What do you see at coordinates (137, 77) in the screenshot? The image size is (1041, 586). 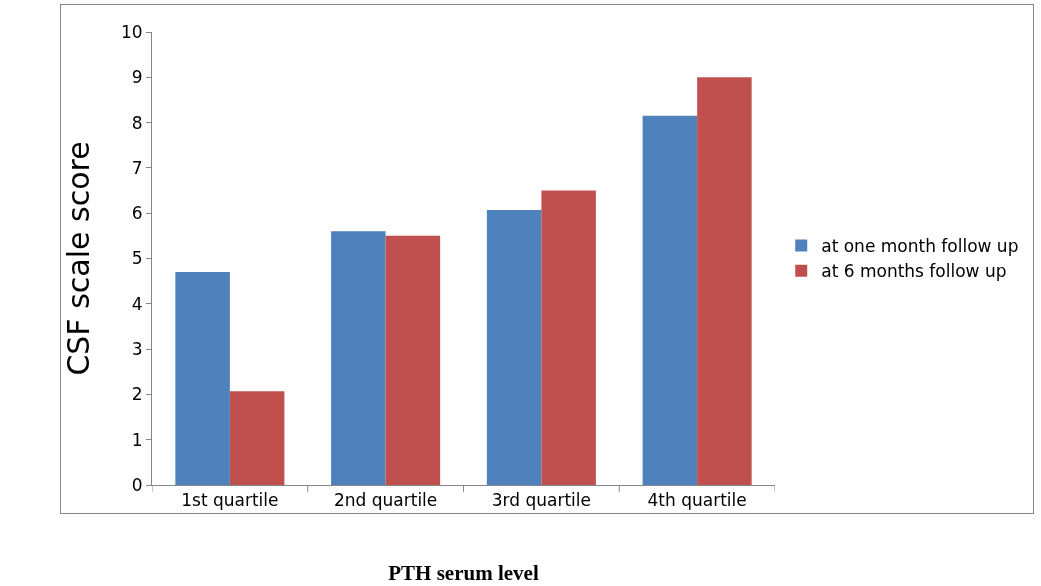 I see `y-tick-label: 9` at bounding box center [137, 77].